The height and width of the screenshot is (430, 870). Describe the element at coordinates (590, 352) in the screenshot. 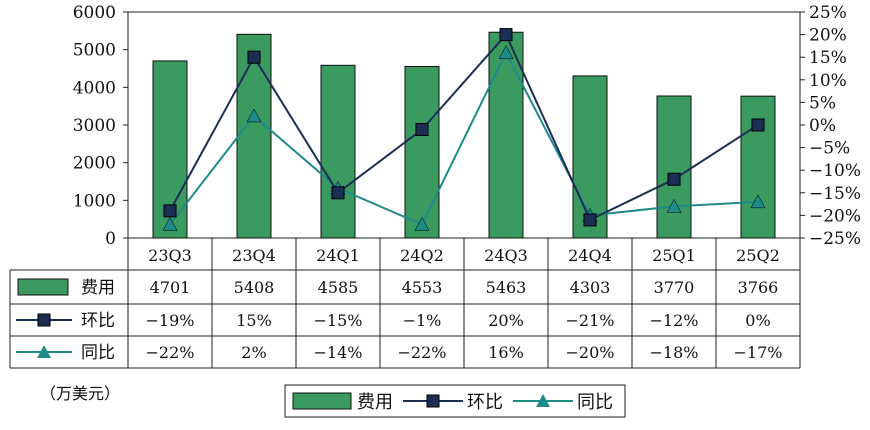

I see `table-cell: −20%` at that location.